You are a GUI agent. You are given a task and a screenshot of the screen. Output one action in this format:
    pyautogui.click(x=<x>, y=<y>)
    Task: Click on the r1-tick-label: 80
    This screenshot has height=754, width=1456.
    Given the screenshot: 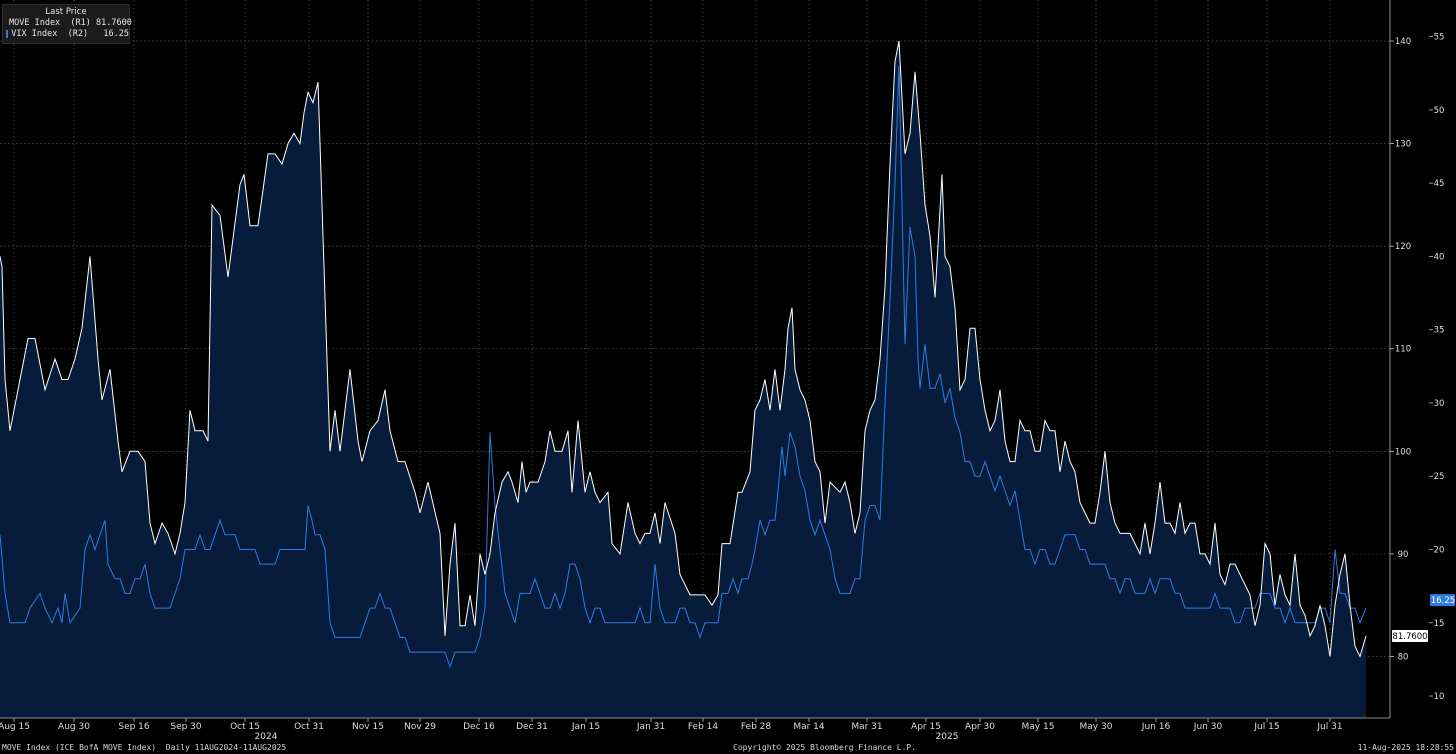 What is the action you would take?
    pyautogui.click(x=1403, y=657)
    